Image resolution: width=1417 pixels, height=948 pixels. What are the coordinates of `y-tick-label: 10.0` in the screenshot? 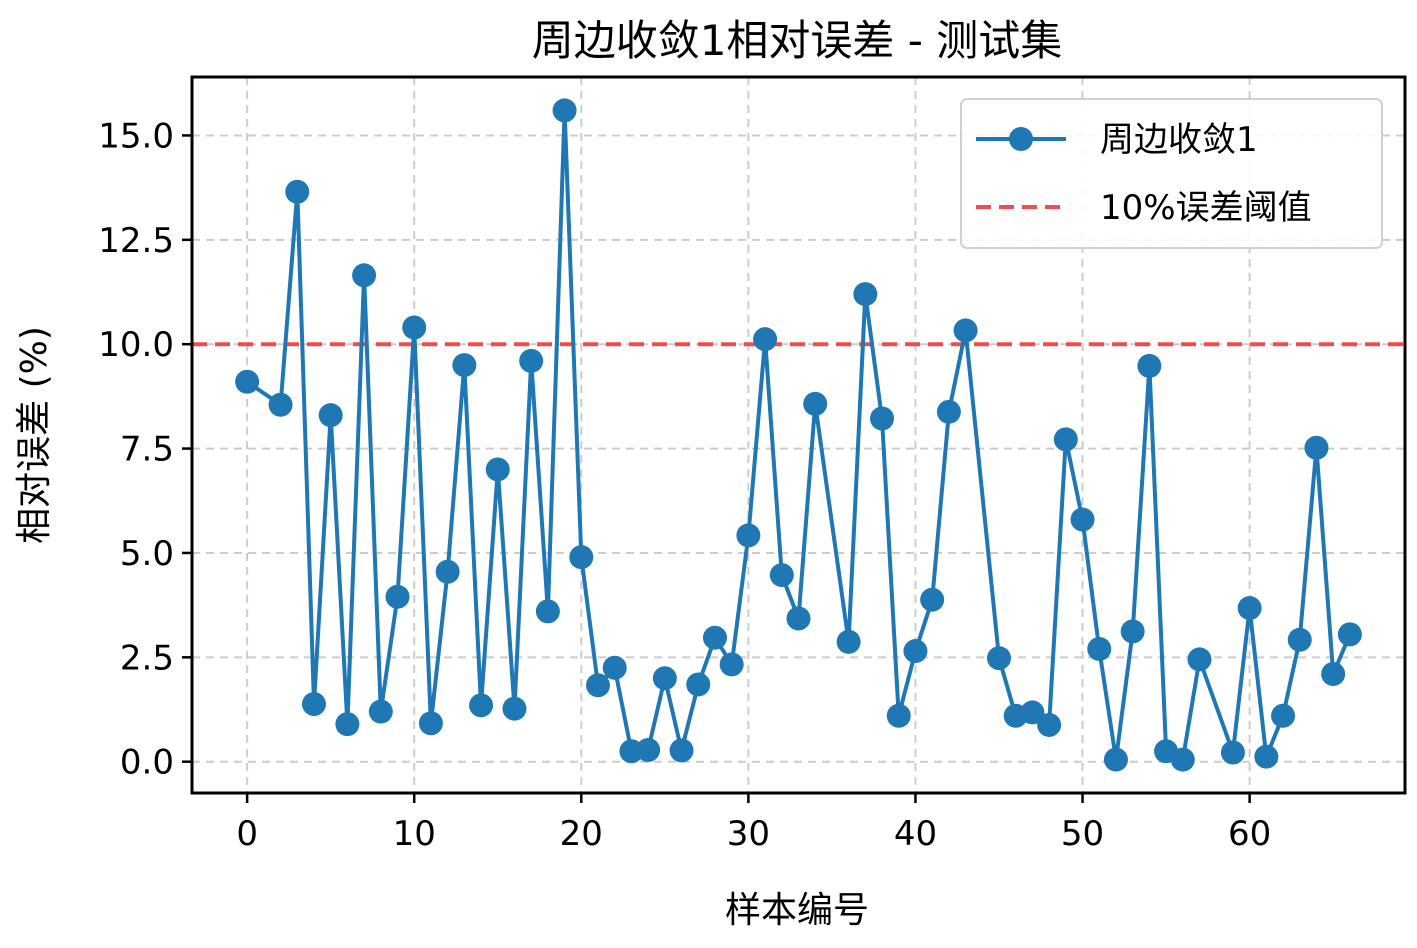 It's located at (136, 345).